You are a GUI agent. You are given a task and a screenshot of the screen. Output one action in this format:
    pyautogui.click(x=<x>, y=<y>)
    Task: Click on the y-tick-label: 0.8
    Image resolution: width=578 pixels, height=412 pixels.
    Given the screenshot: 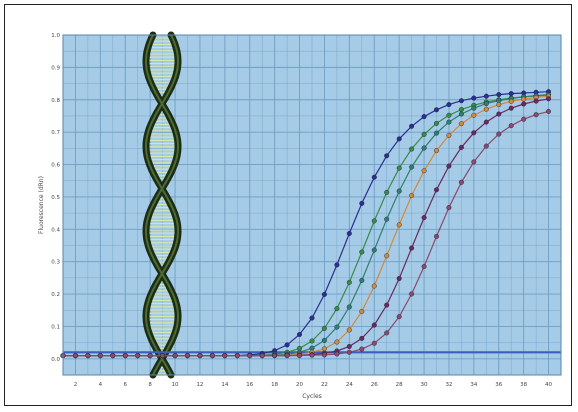 What is the action you would take?
    pyautogui.click(x=55, y=101)
    